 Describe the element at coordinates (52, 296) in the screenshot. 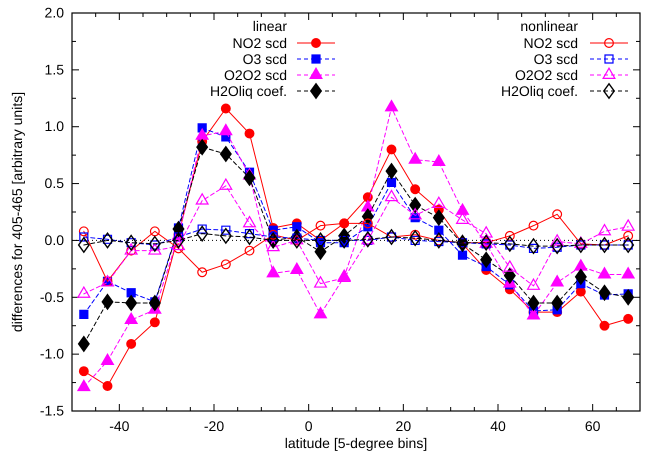

I see `y-tick-label: -0.5` at that location.